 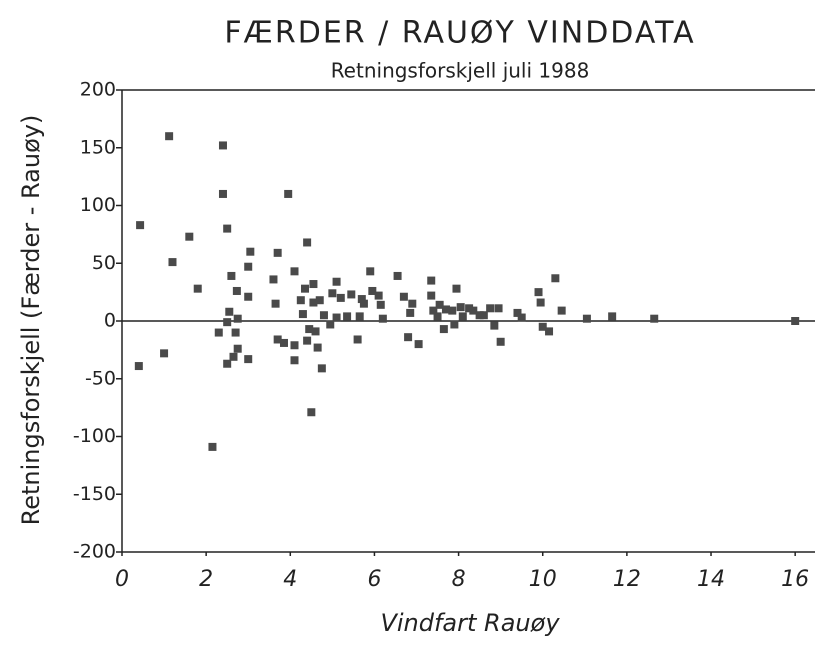 I want to click on y-tick-label: 50, so click(x=104, y=263).